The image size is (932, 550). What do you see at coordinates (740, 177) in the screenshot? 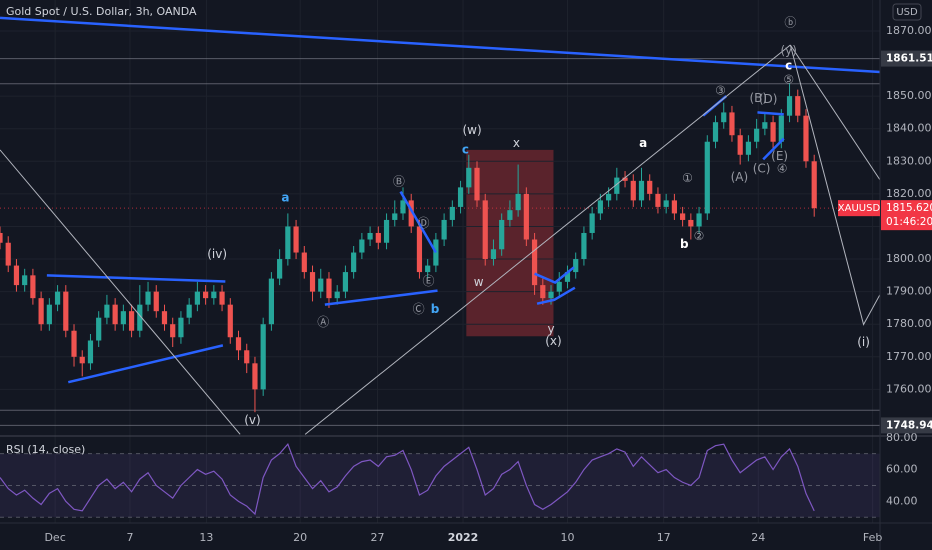
I see `wave-label: (A)` at bounding box center [740, 177].